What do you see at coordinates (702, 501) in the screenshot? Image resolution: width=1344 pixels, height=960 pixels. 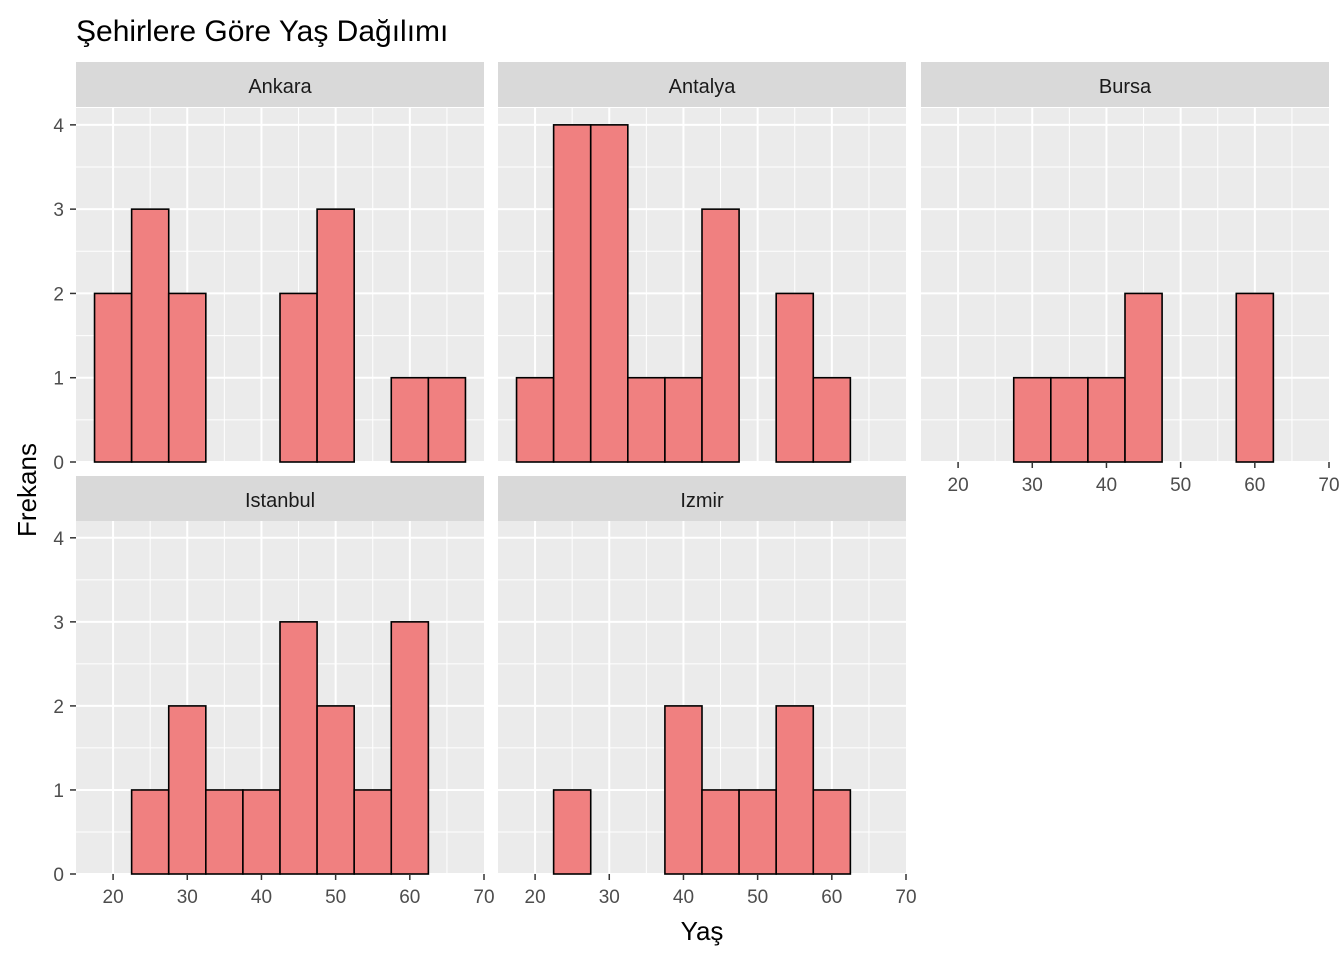 I see `facet-strip-label: Izmir` at bounding box center [702, 501].